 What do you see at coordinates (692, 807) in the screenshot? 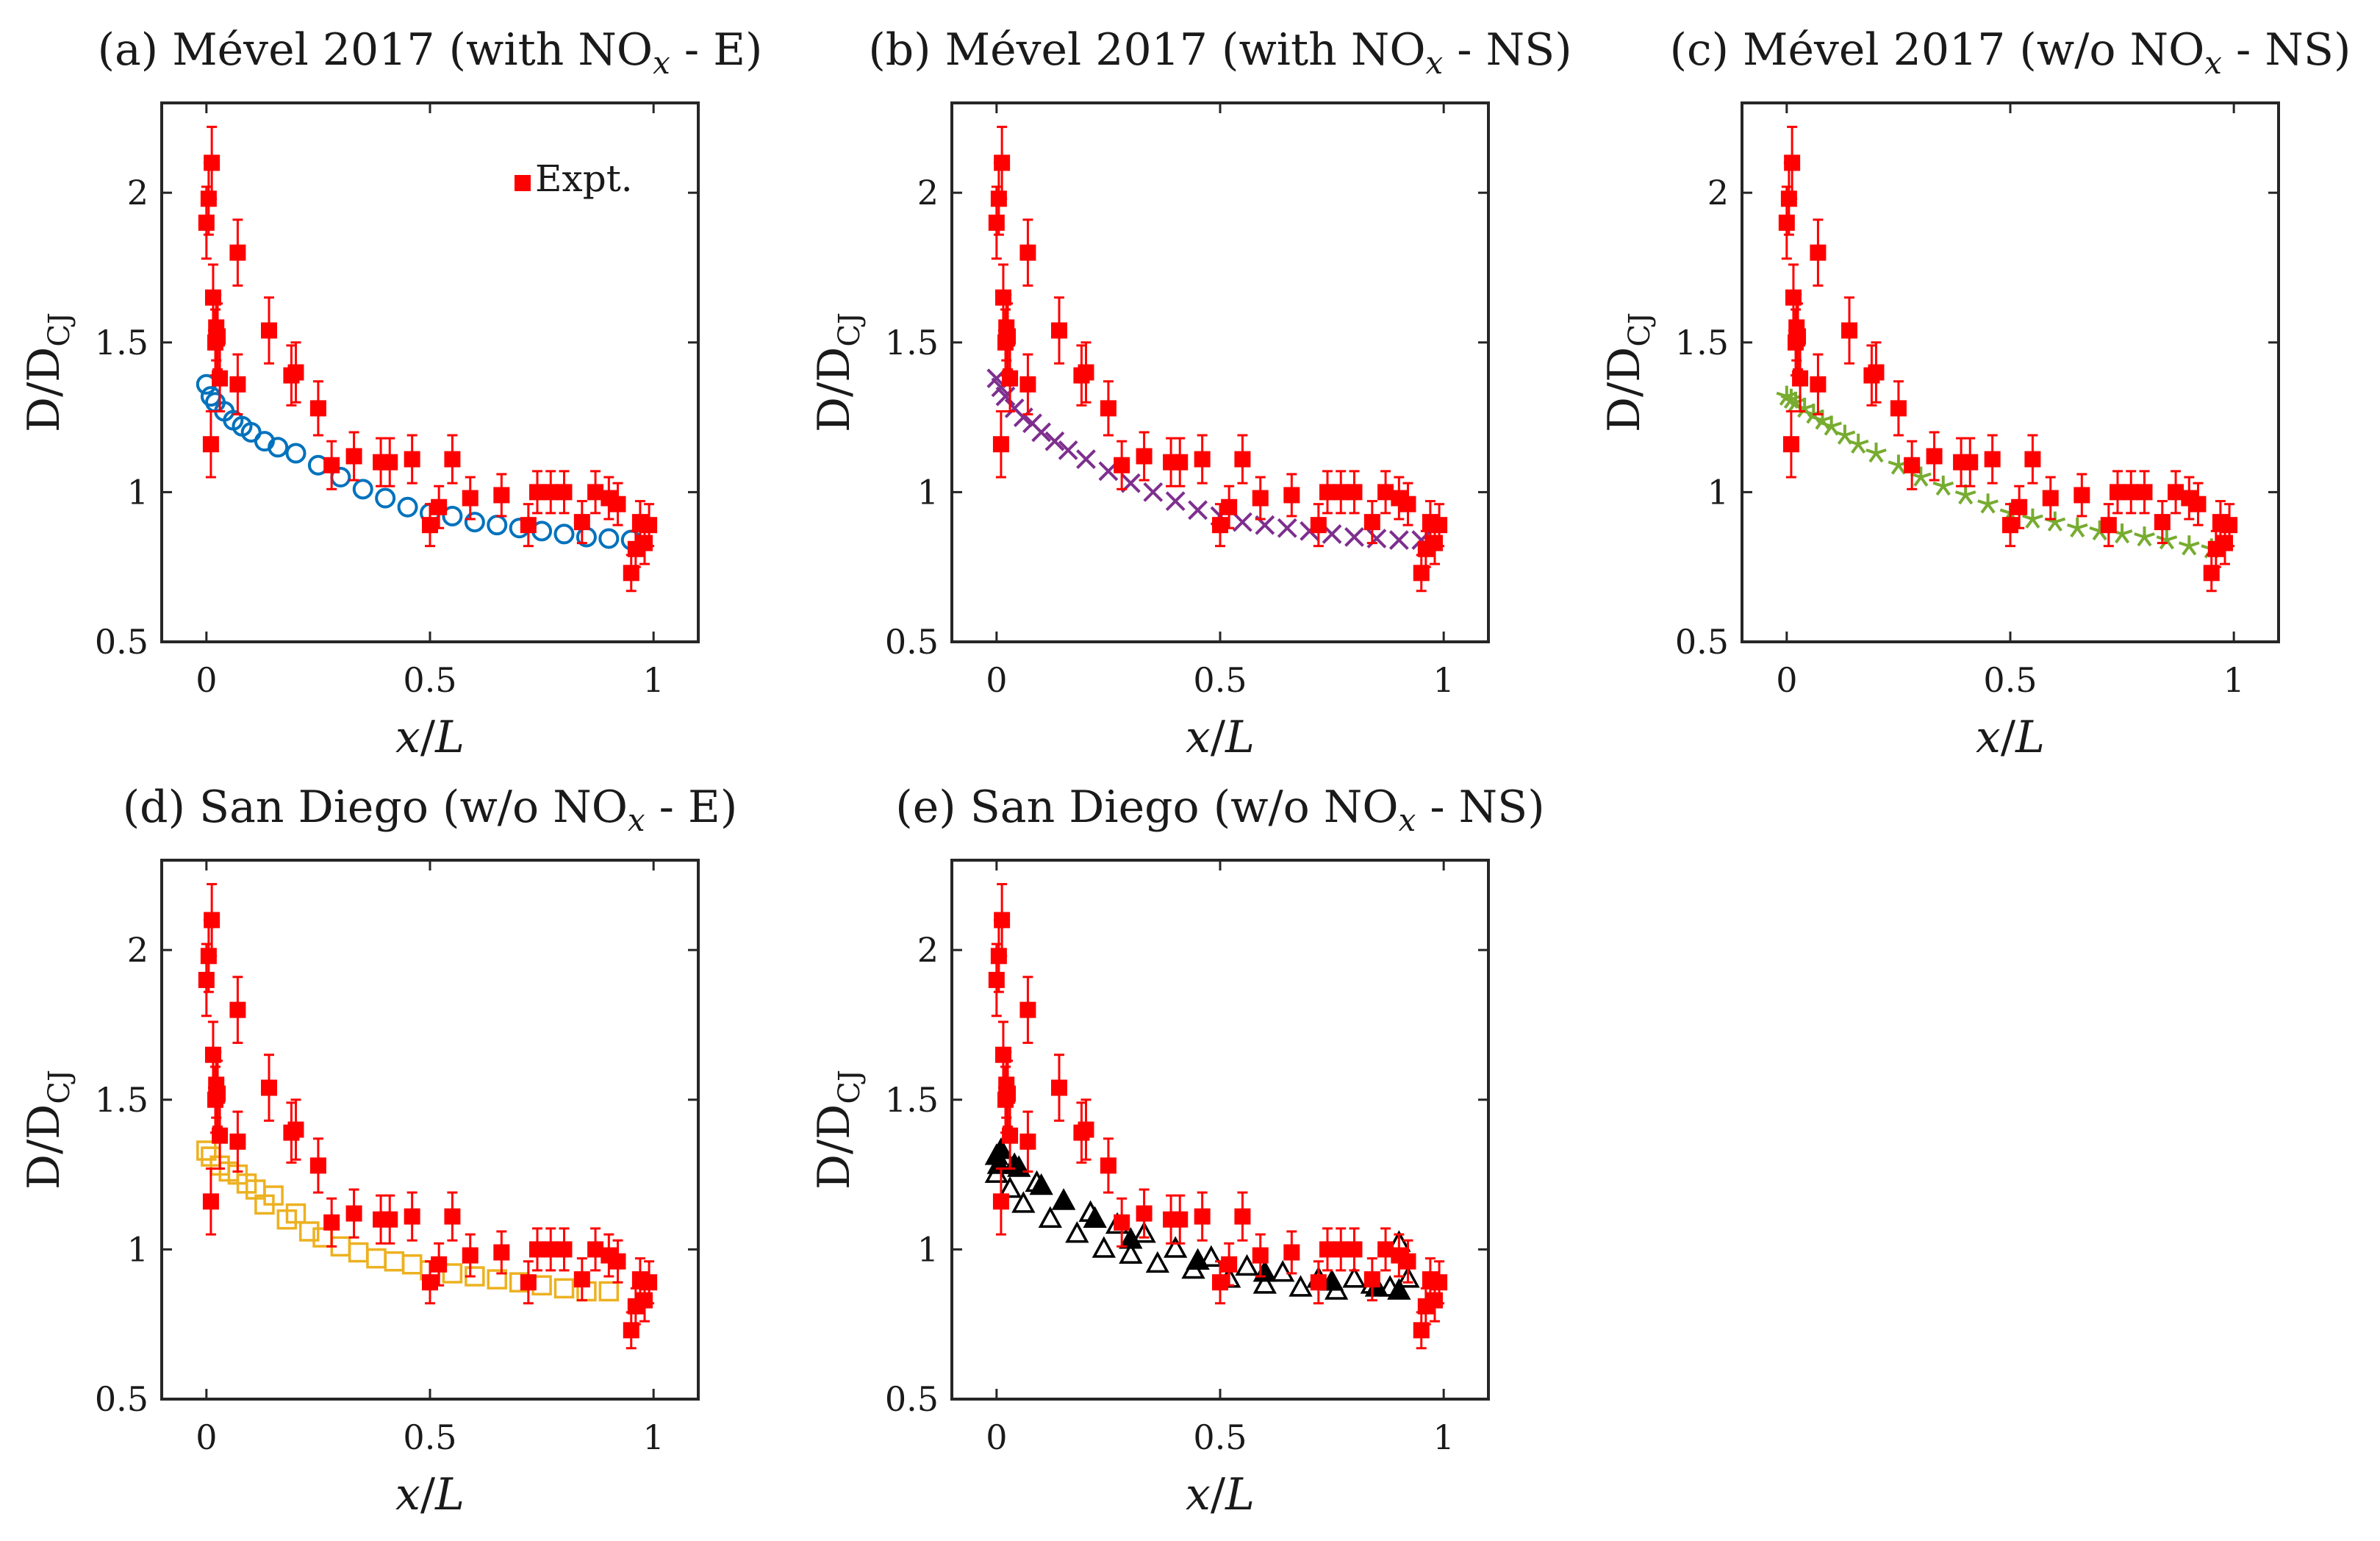
I see `title-text-end: - E)` at bounding box center [692, 807].